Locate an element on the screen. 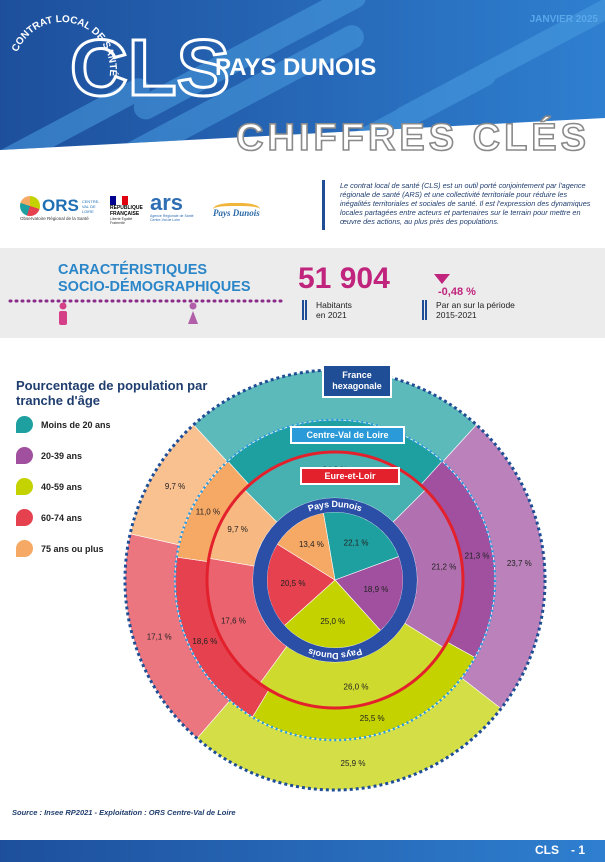  value-label: 23,5 % is located at coordinates (335, 394).